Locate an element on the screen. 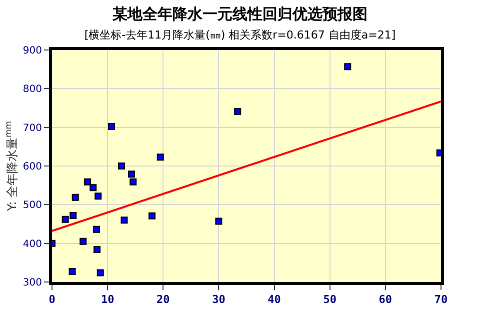 This screenshot has height=320, width=480. chart-title: 某地全年降水一元线性回归优选预报图 is located at coordinates (240, 14).